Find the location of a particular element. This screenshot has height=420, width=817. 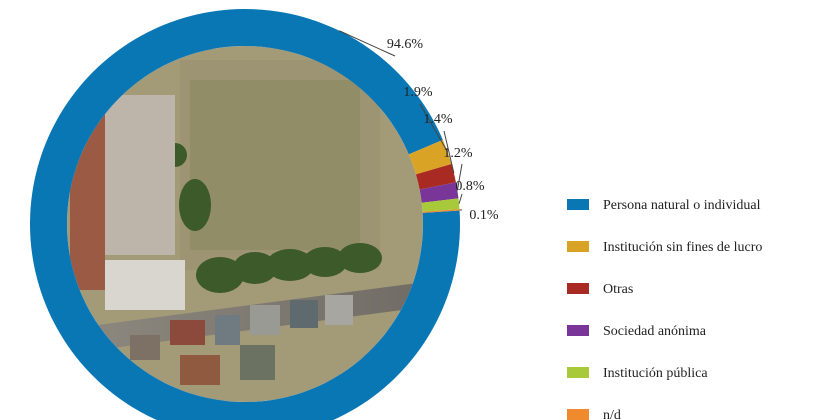

label-leader-lines is located at coordinates (401, 120).